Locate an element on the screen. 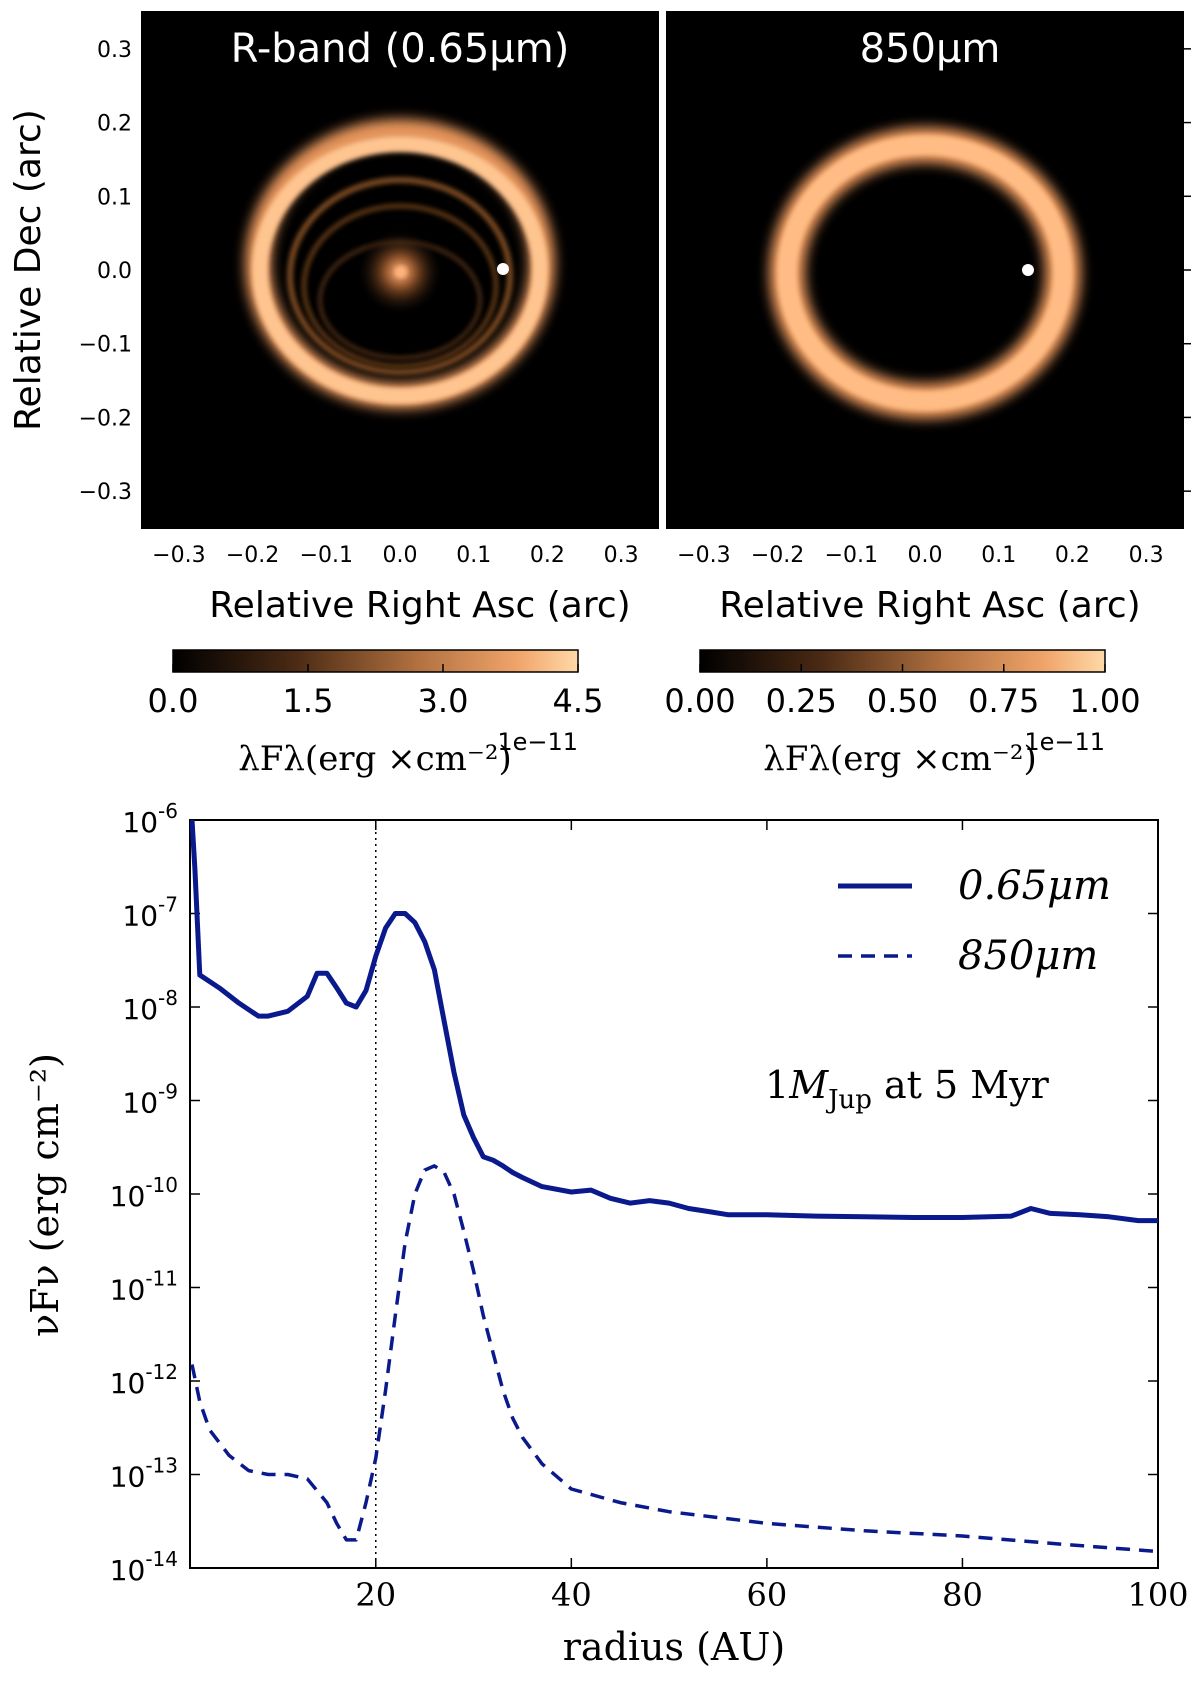 The width and height of the screenshot is (1200, 1682). rband-star is located at coordinates (401, 272).